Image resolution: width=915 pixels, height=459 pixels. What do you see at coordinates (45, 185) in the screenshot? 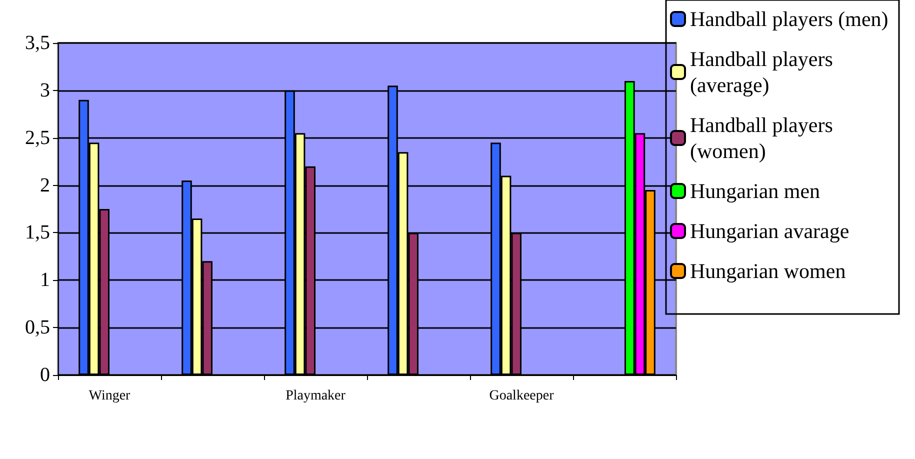
I see `y-tick-label: 2` at bounding box center [45, 185].